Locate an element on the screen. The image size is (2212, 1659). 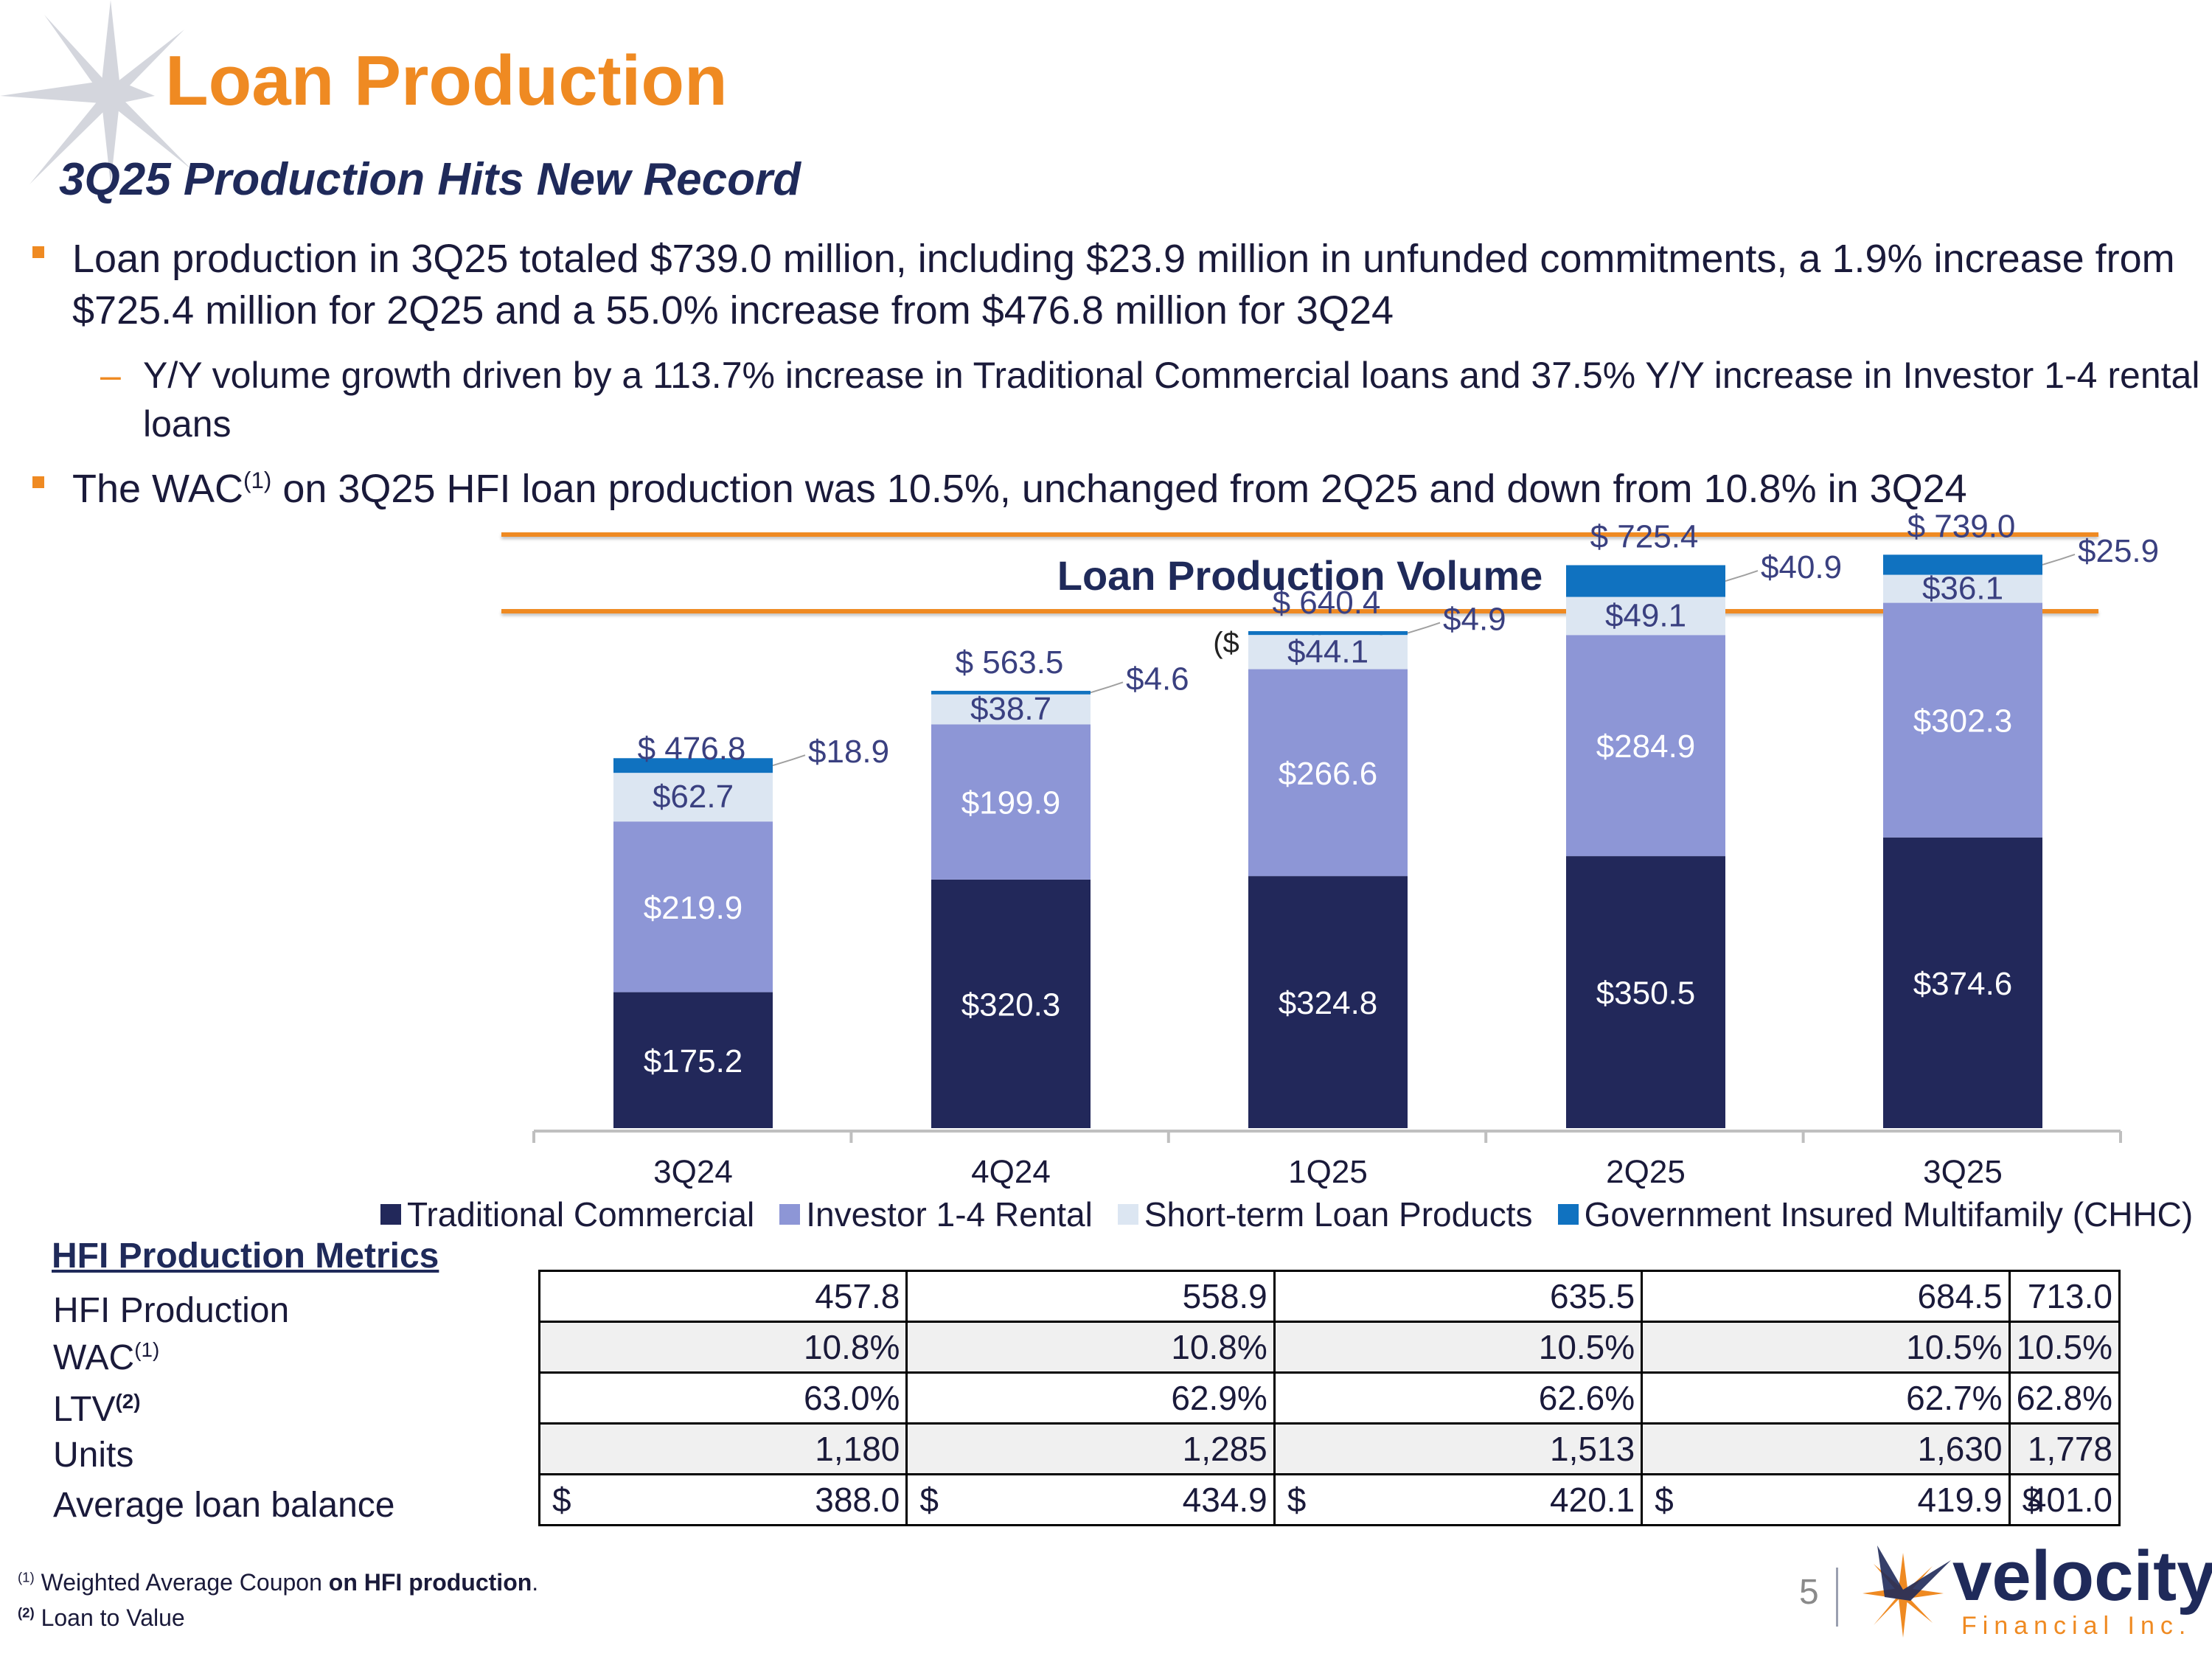
callout-label: $4.9 is located at coordinates (1474, 620).